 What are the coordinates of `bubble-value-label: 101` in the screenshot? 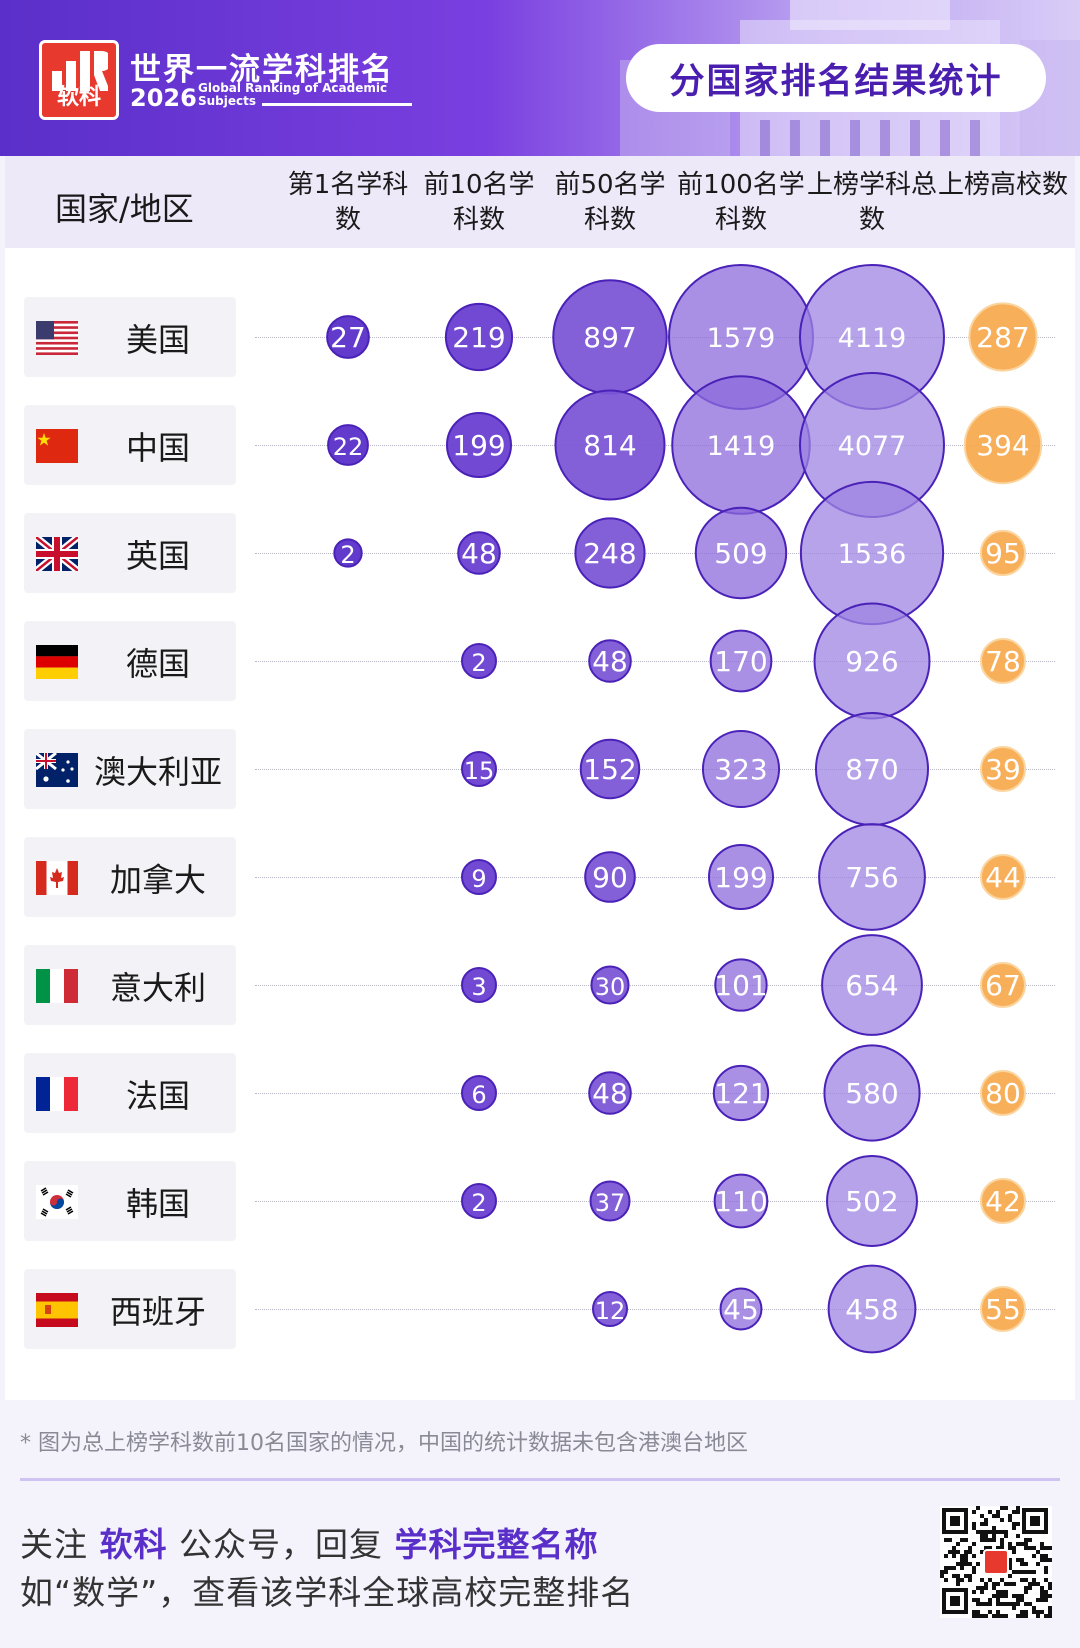 It's located at (740, 985).